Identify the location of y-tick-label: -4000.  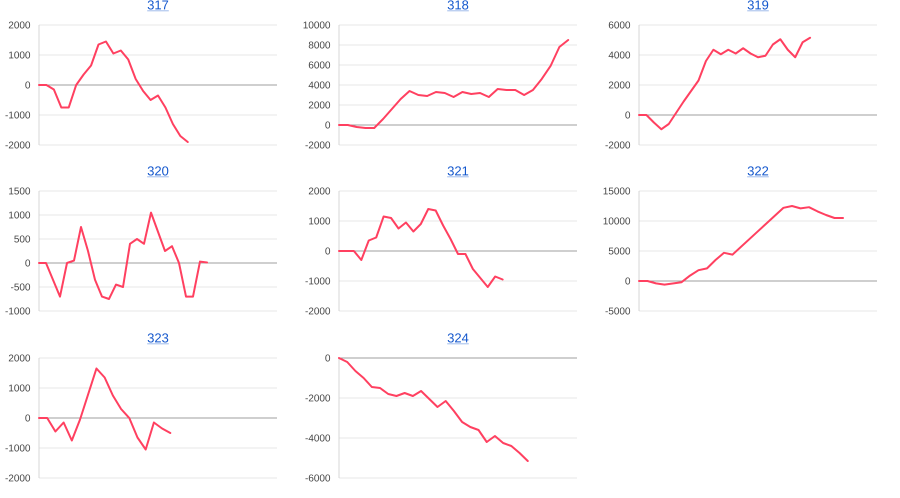
(317, 438).